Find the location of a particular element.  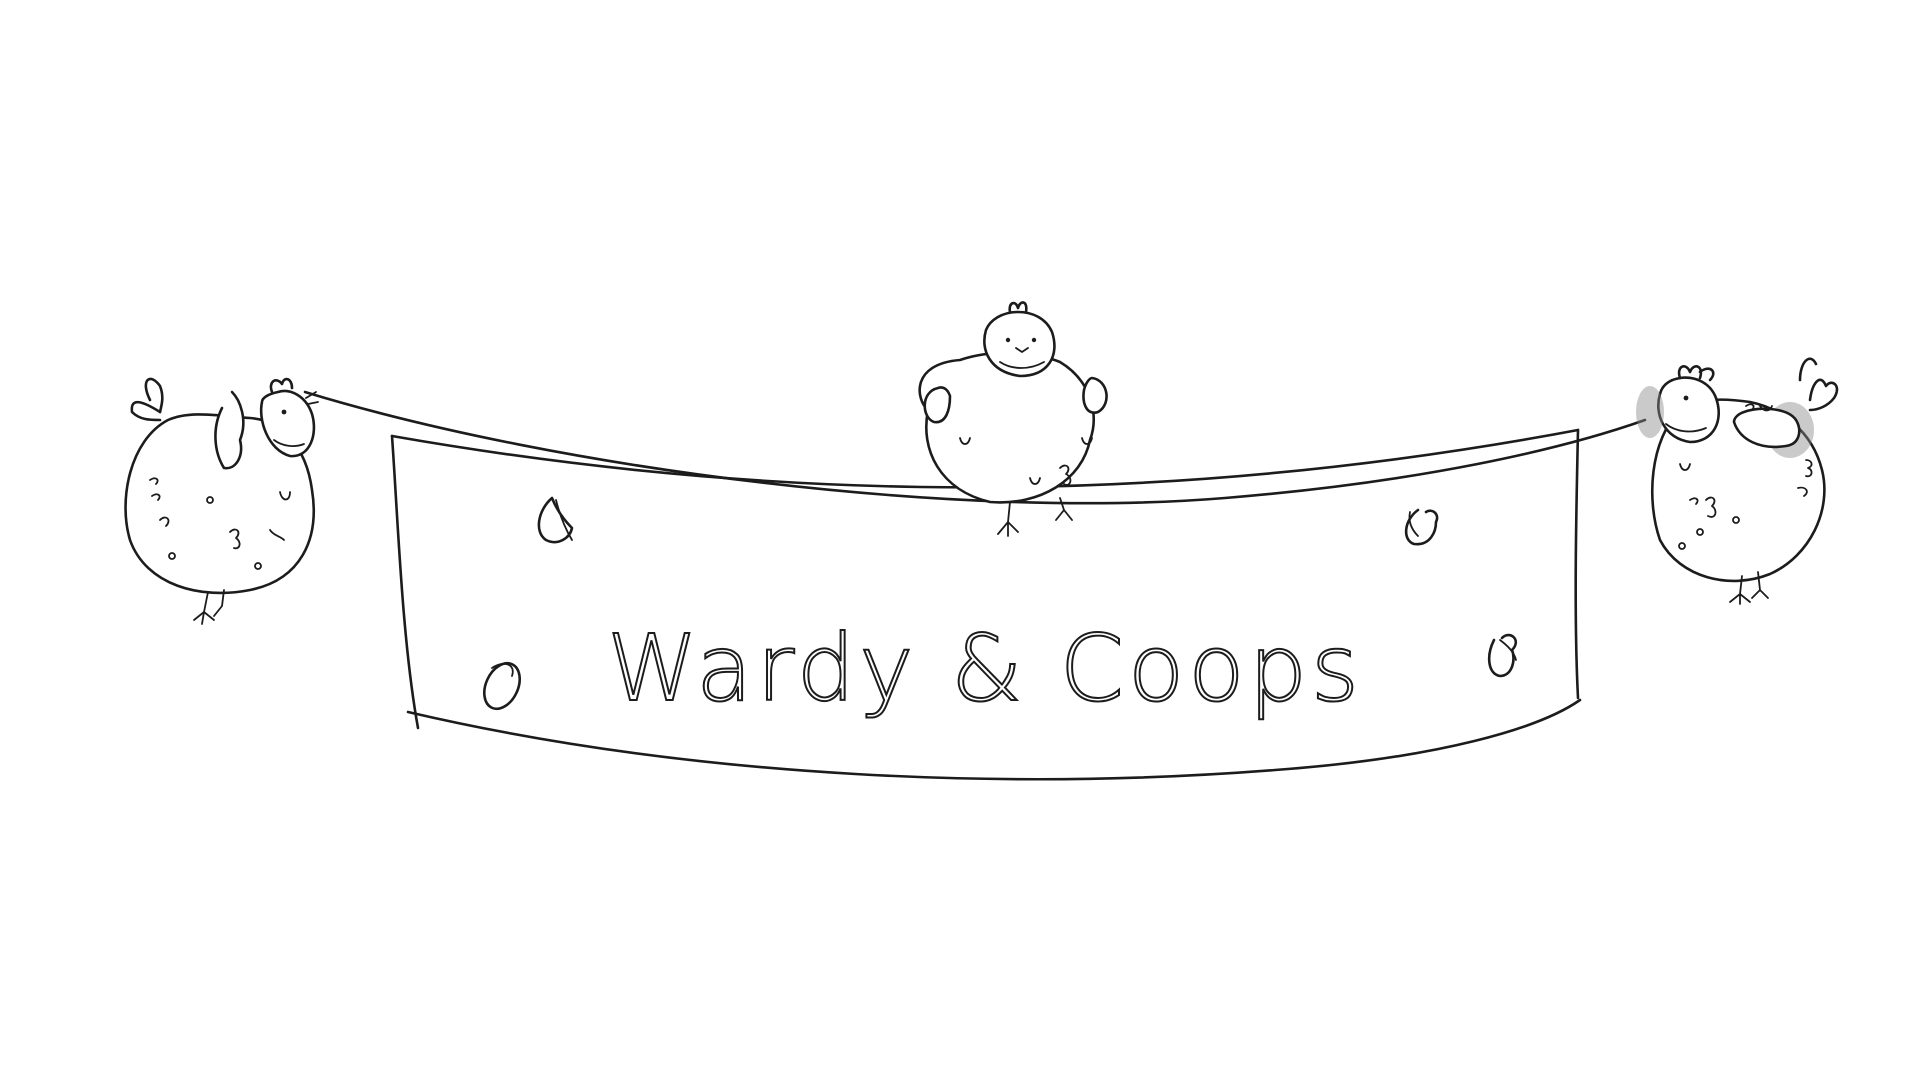

heart-seed-icon is located at coordinates (1421, 527).